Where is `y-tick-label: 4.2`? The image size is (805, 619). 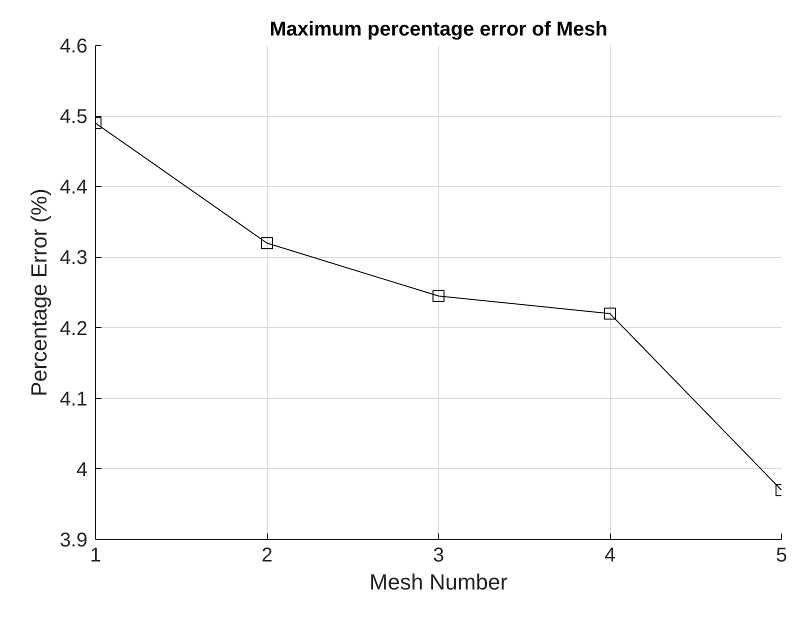 y-tick-label: 4.2 is located at coordinates (74, 329).